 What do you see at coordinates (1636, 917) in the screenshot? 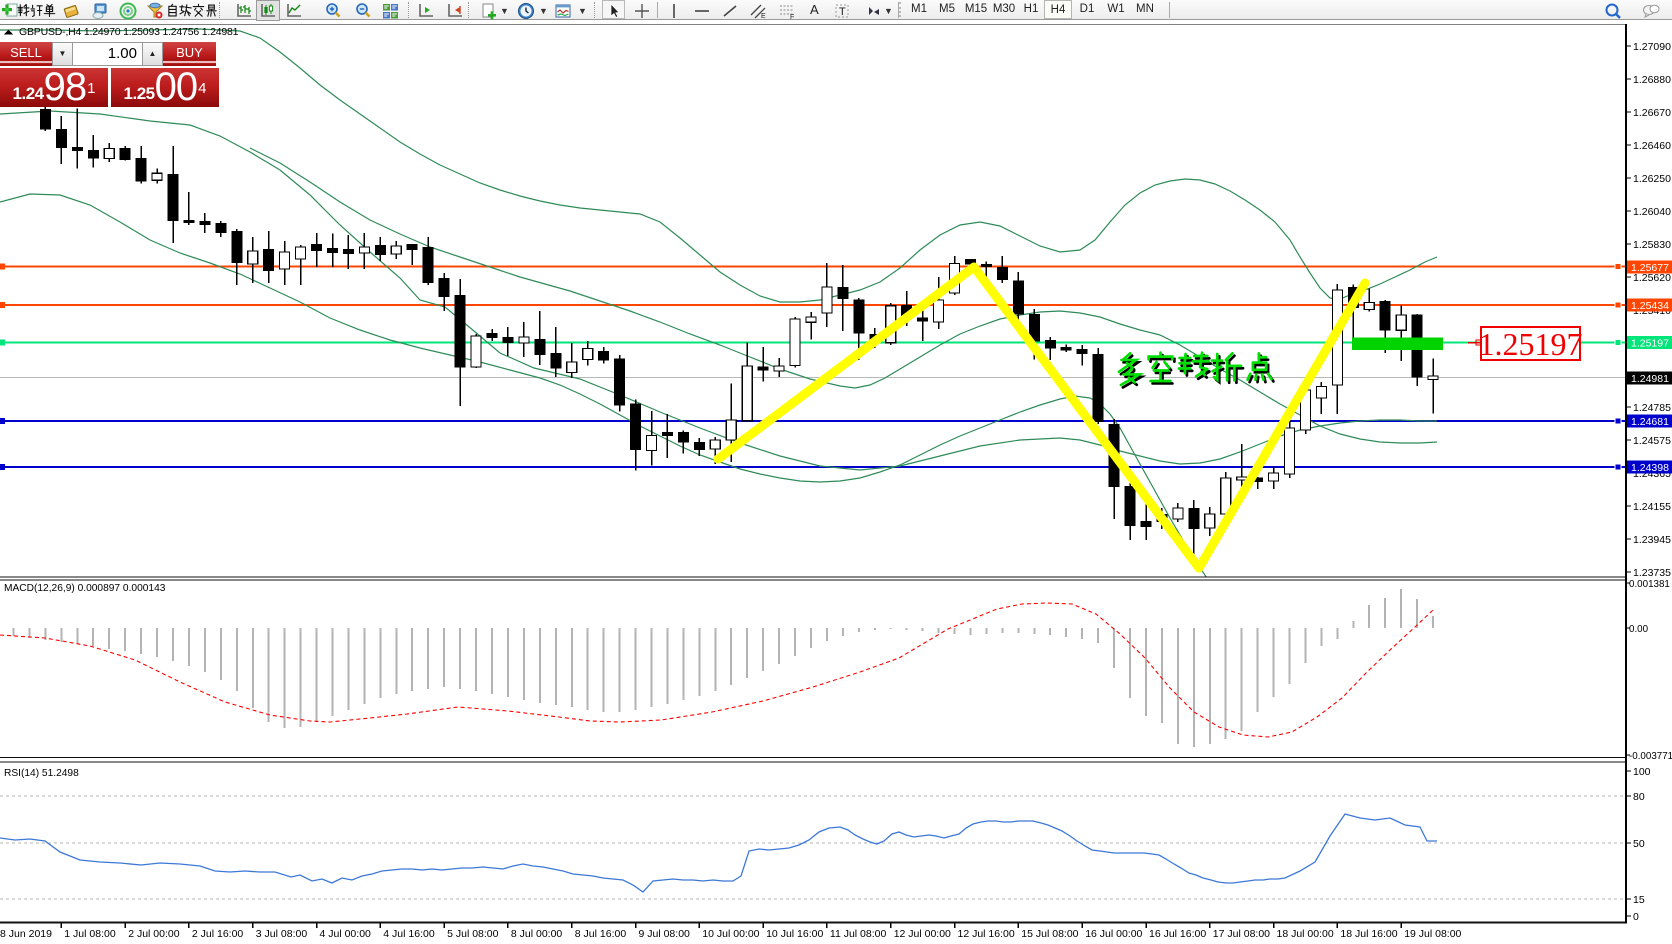
I see `svg-text: 0` at bounding box center [1636, 917].